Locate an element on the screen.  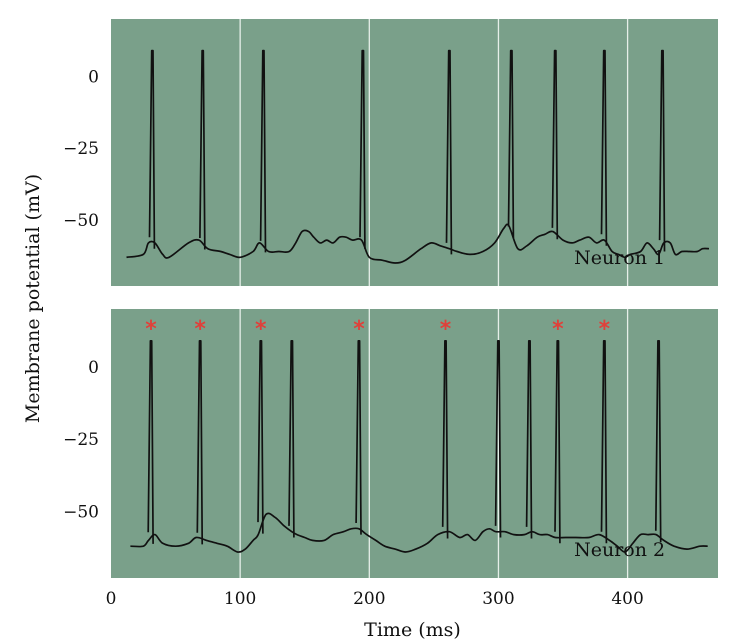
y-axis-label: Membrane potential (mV) is located at coordinates (33, 298).